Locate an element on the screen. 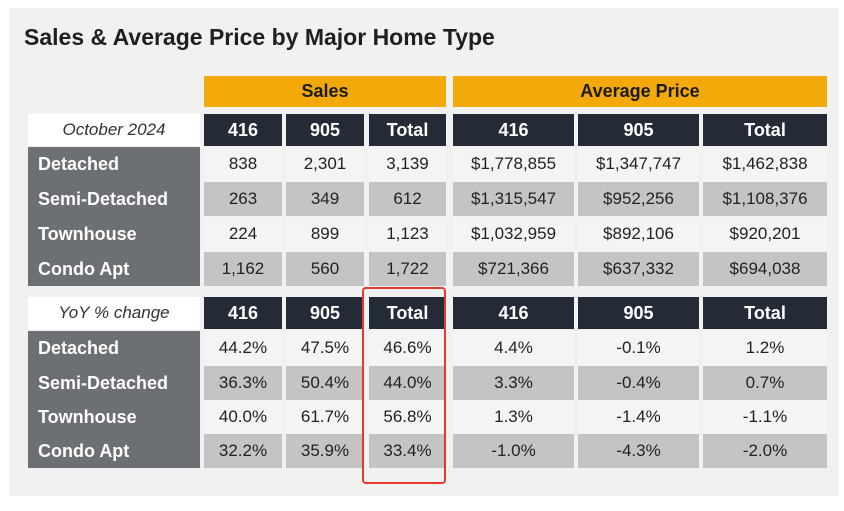 This screenshot has height=511, width=844. table-cell: 1,722 is located at coordinates (407, 269).